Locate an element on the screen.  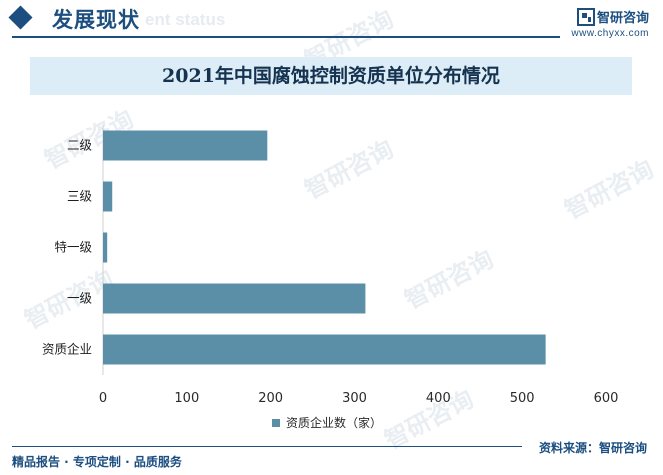
chart-title: 2021年中国腐蚀控制资质单位分布情况 is located at coordinates (331, 76).